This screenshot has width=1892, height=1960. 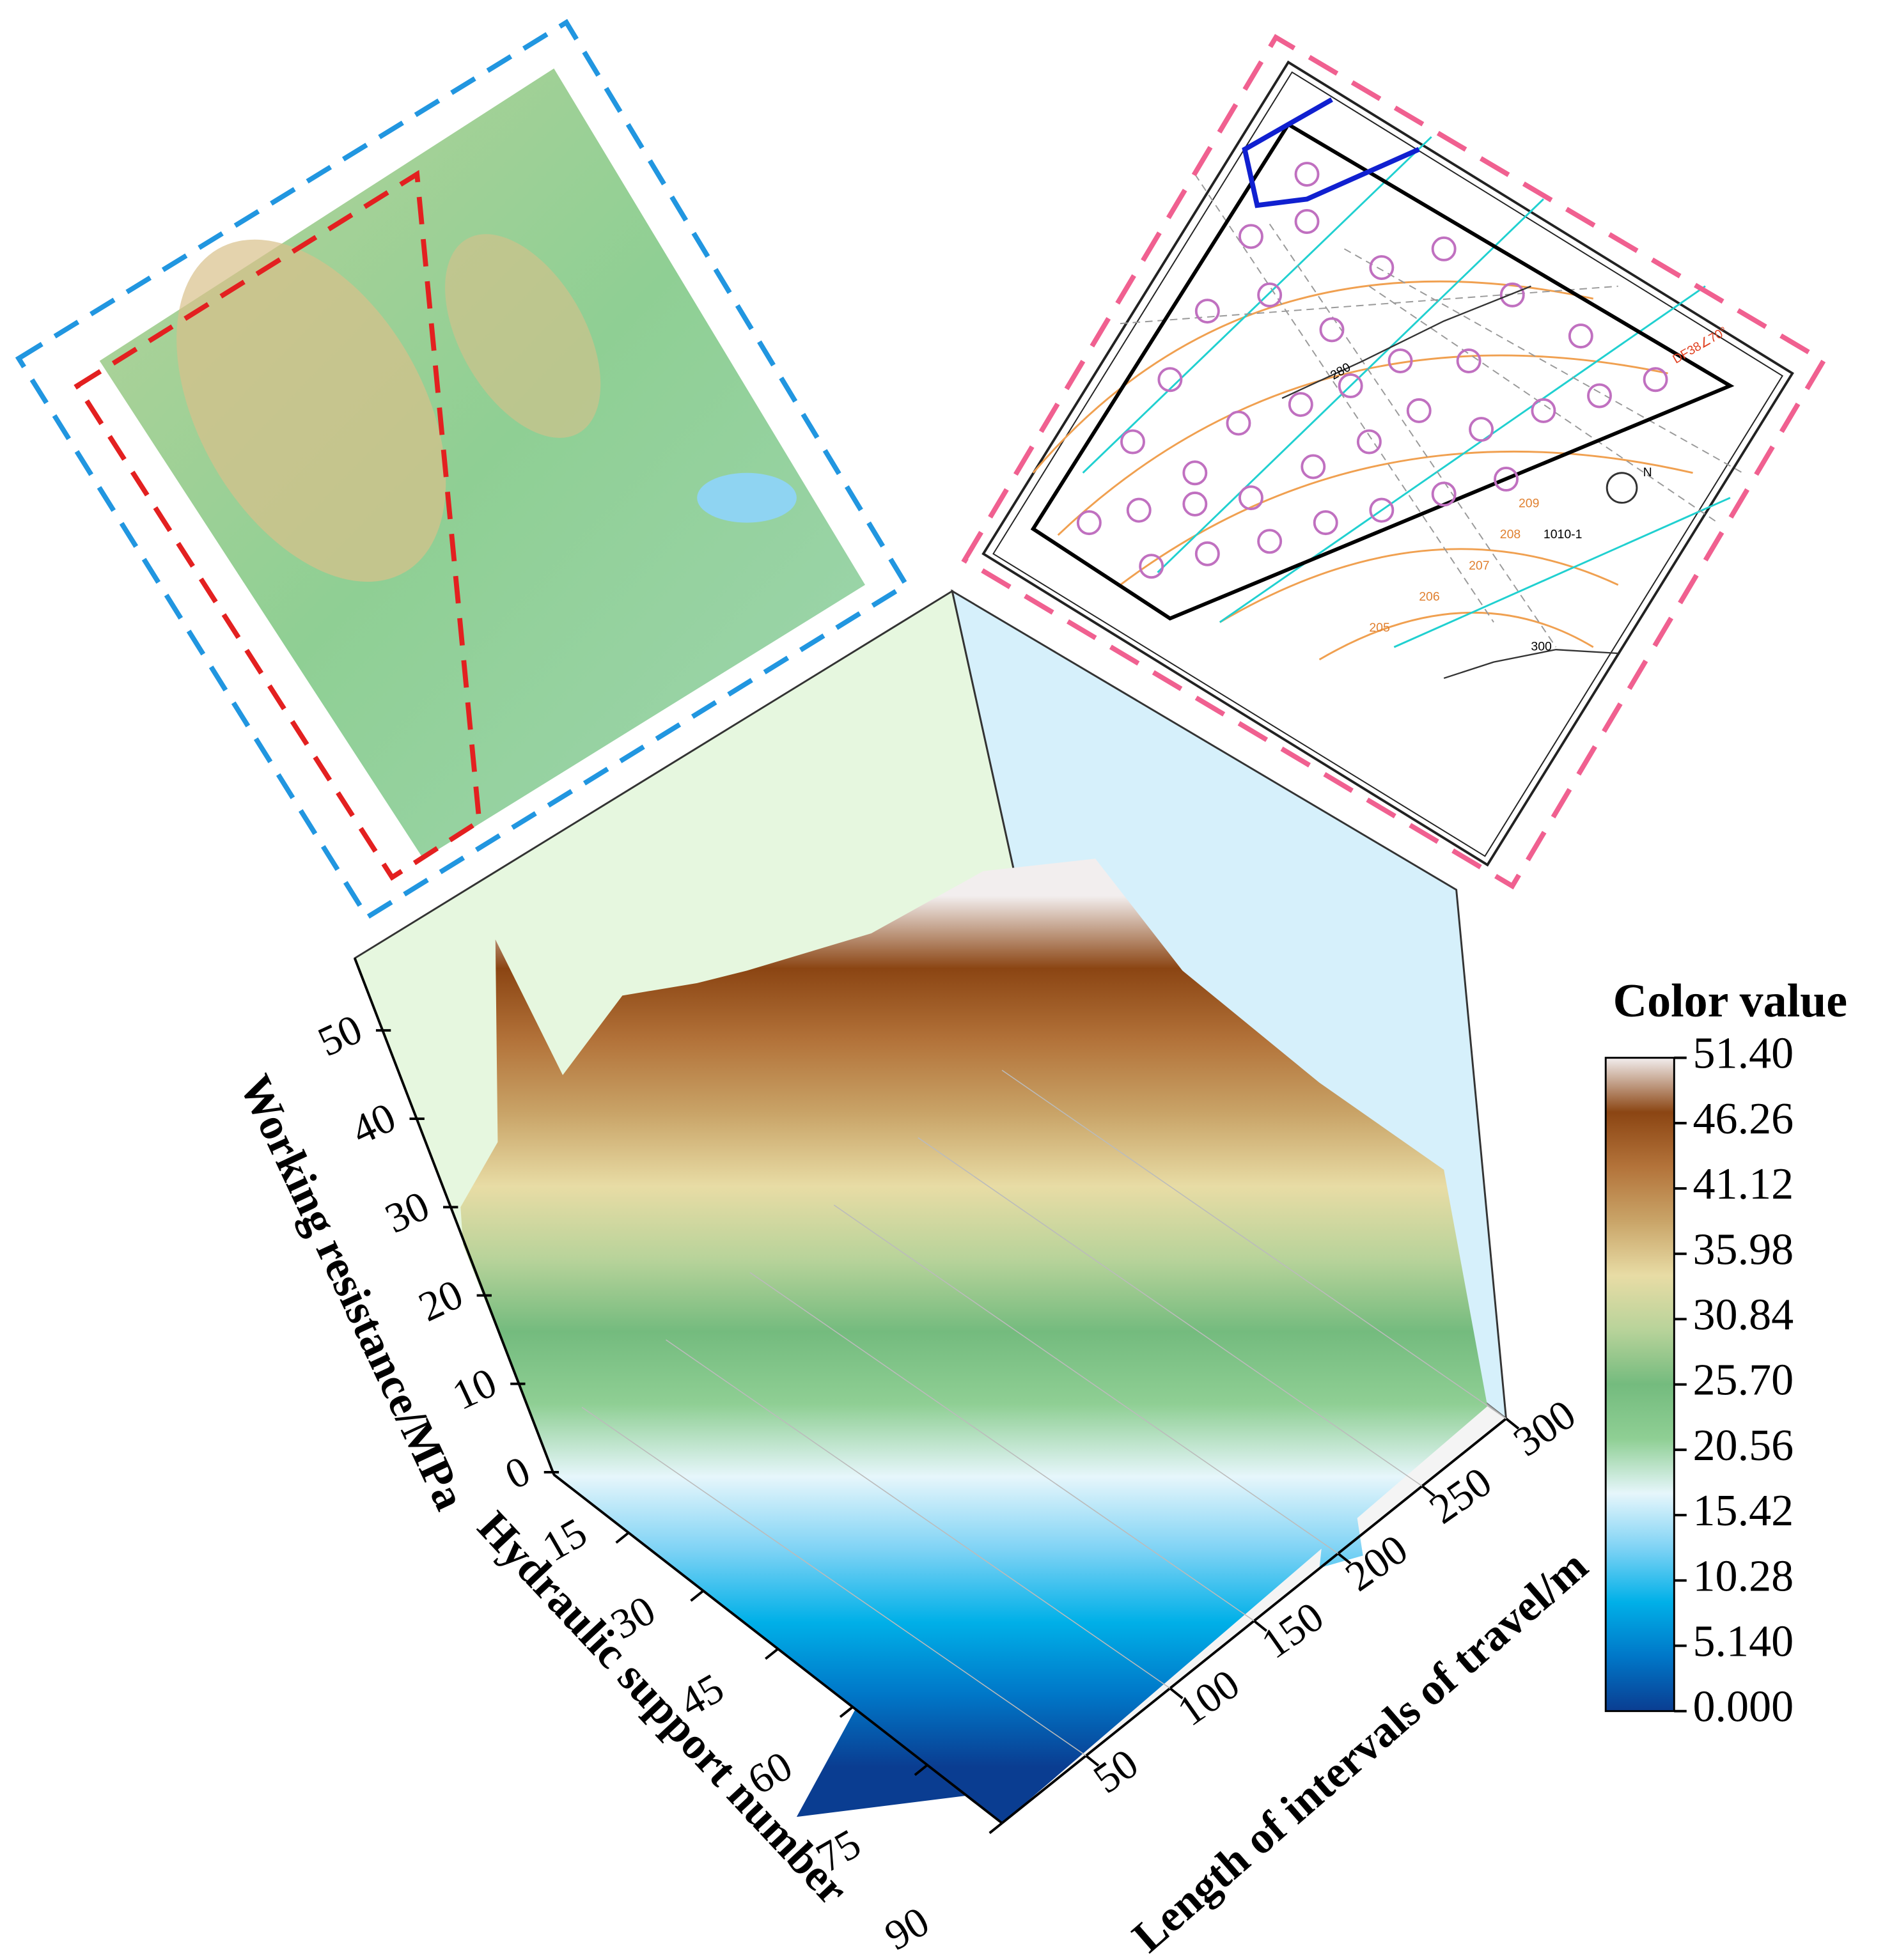 What do you see at coordinates (374, 1124) in the screenshot?
I see `z-tick-label: 40` at bounding box center [374, 1124].